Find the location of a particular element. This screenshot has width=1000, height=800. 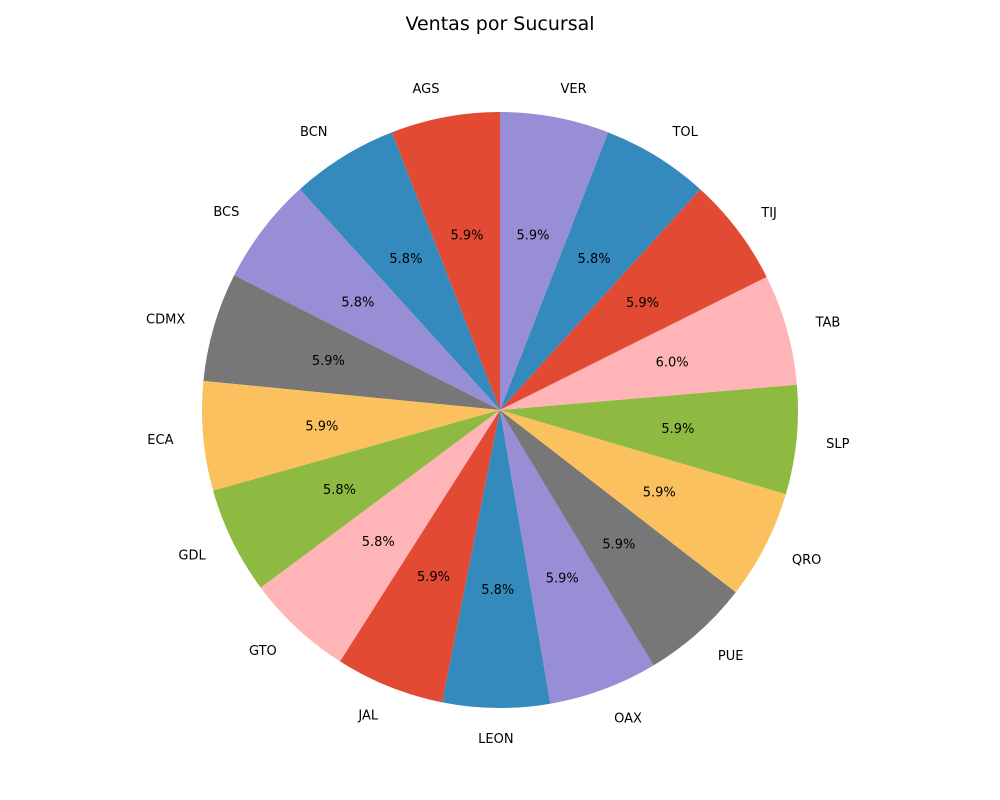

slice-label-ags: AGS is located at coordinates (425, 89).